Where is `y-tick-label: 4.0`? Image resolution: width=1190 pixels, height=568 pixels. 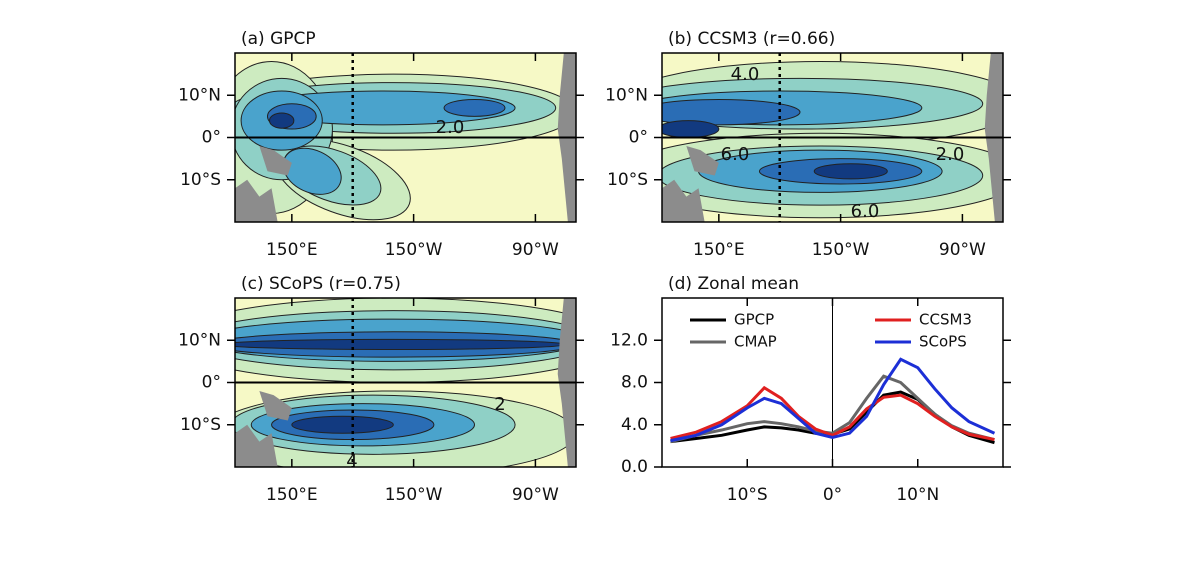 y-tick-label: 4.0 is located at coordinates (634, 425).